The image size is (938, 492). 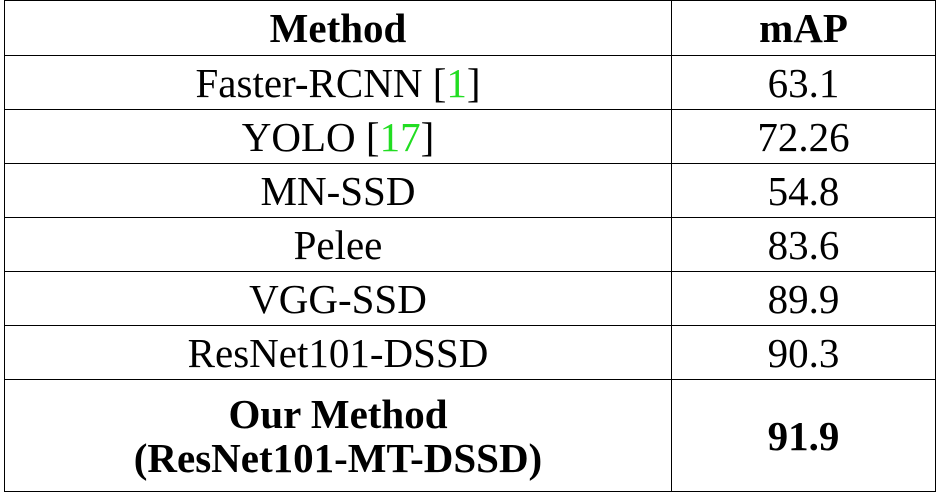 I want to click on method-name-line1: Our Method, so click(x=338, y=413).